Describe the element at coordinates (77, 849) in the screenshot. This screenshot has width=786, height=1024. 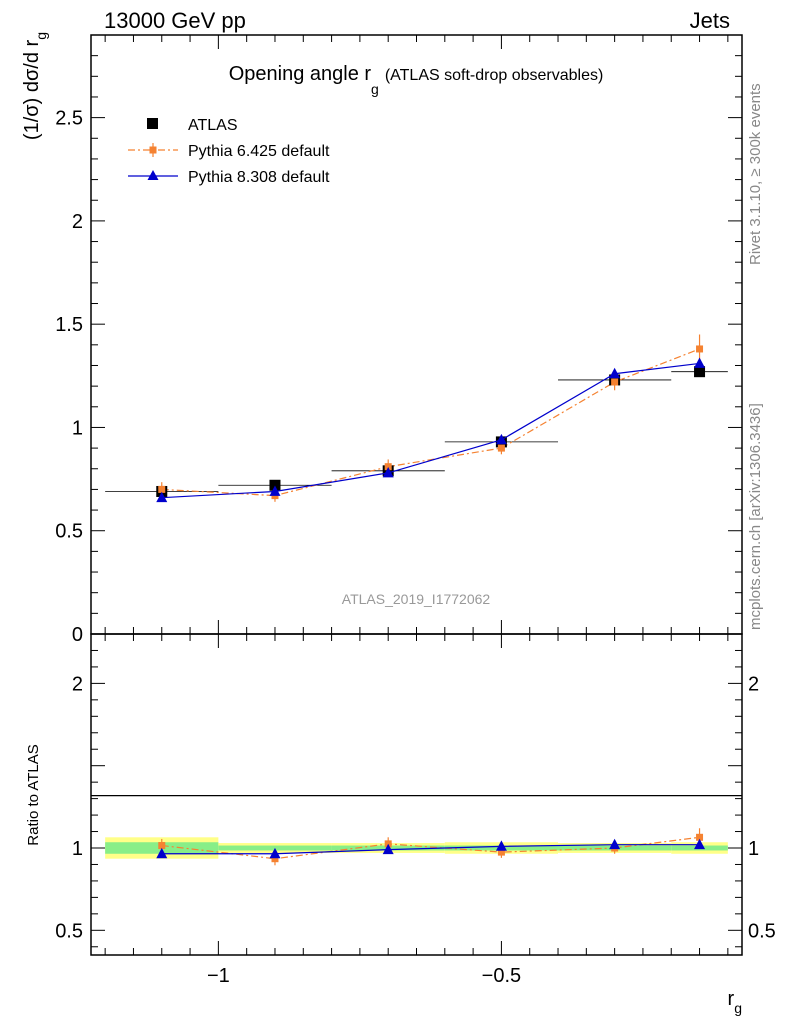
I see `ratio-ytick-label: 1` at that location.